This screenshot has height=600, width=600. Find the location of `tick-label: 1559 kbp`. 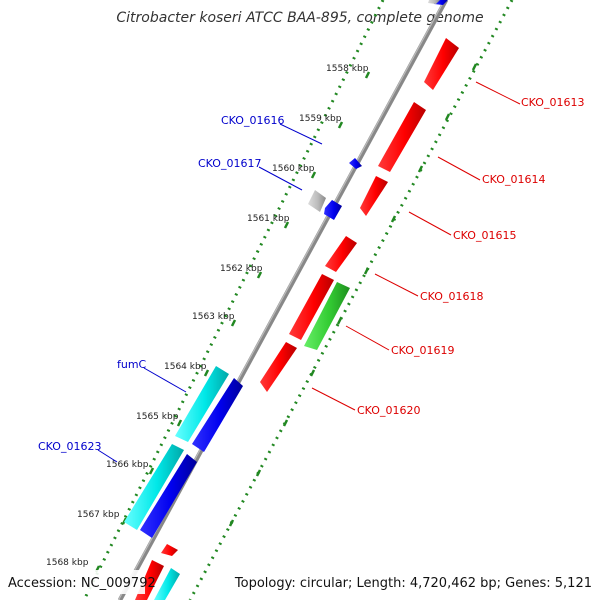

tick-label: 1559 kbp is located at coordinates (320, 119).